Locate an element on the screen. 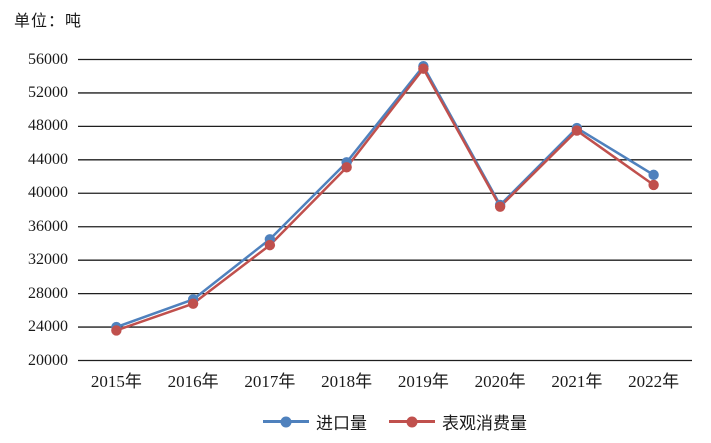 This screenshot has width=711, height=443. x-axis-label: 2021年 is located at coordinates (577, 381).